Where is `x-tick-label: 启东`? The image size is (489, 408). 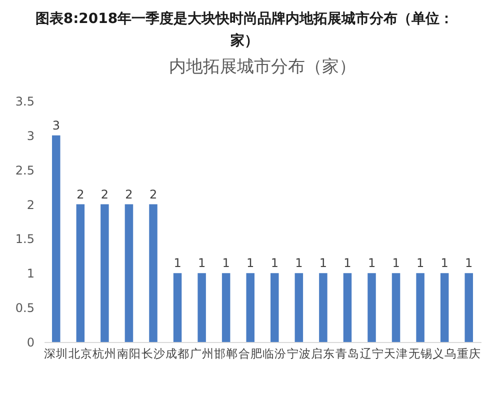 x-tick-label: 启东 is located at coordinates (323, 353).